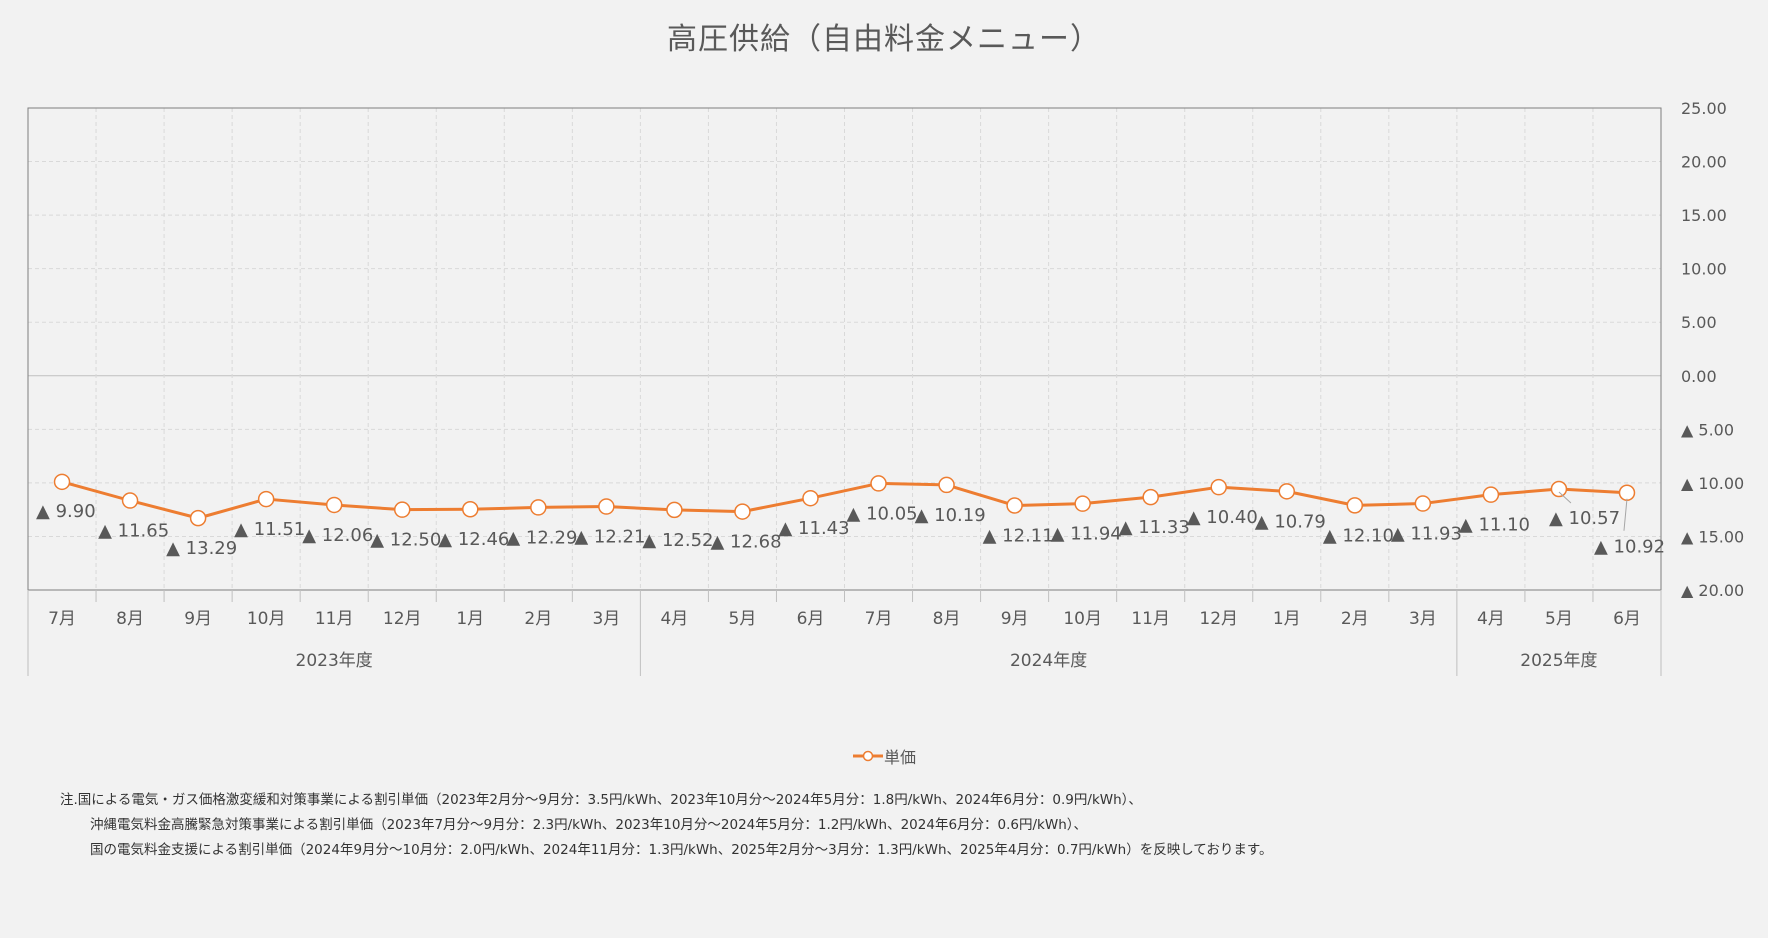  Describe the element at coordinates (867, 756) in the screenshot. I see `legend-line-marker-icon` at that location.